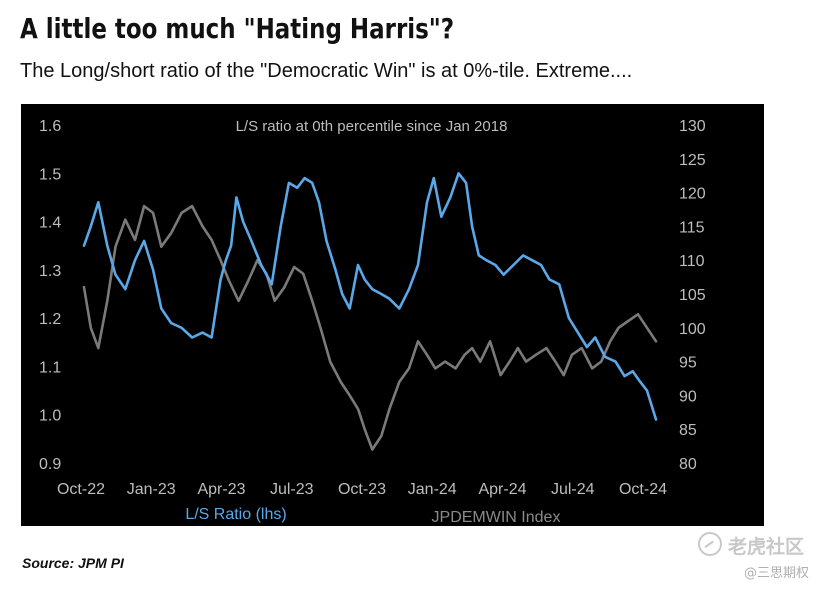 Image resolution: width=830 pixels, height=590 pixels. What do you see at coordinates (692, 329) in the screenshot?
I see `y-right-tick-label: 100` at bounding box center [692, 329].